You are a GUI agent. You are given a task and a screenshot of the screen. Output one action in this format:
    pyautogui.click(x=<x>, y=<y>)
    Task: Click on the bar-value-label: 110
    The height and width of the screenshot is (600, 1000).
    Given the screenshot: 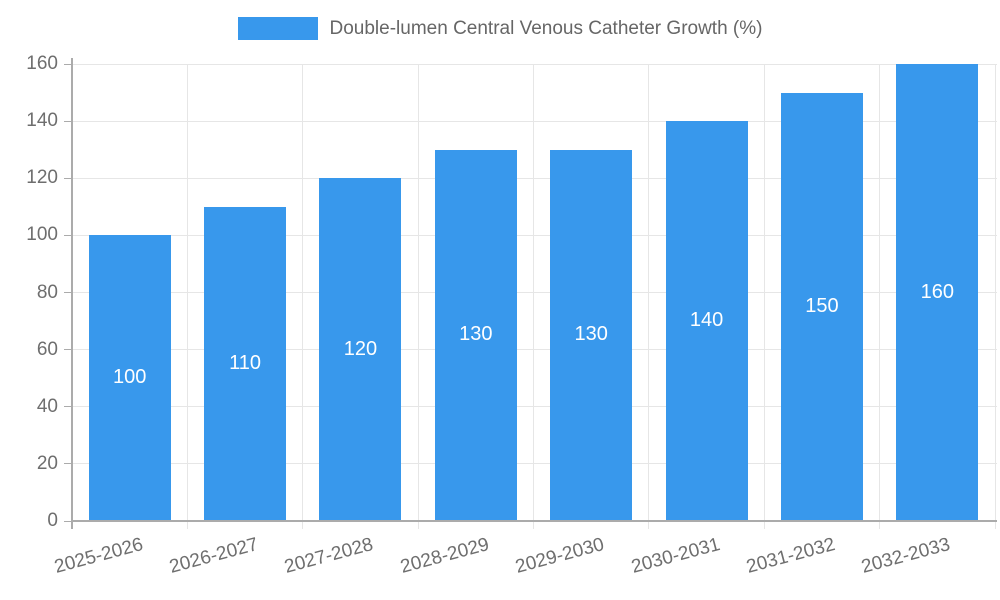 What is the action you would take?
    pyautogui.click(x=245, y=362)
    